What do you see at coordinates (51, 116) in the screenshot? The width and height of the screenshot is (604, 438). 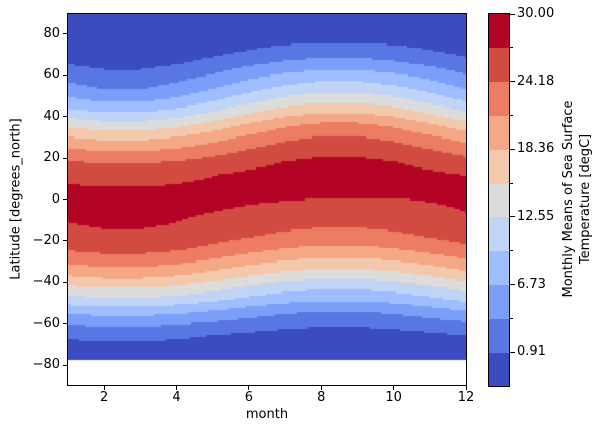 I see `y-tick-label: 40` at bounding box center [51, 116].